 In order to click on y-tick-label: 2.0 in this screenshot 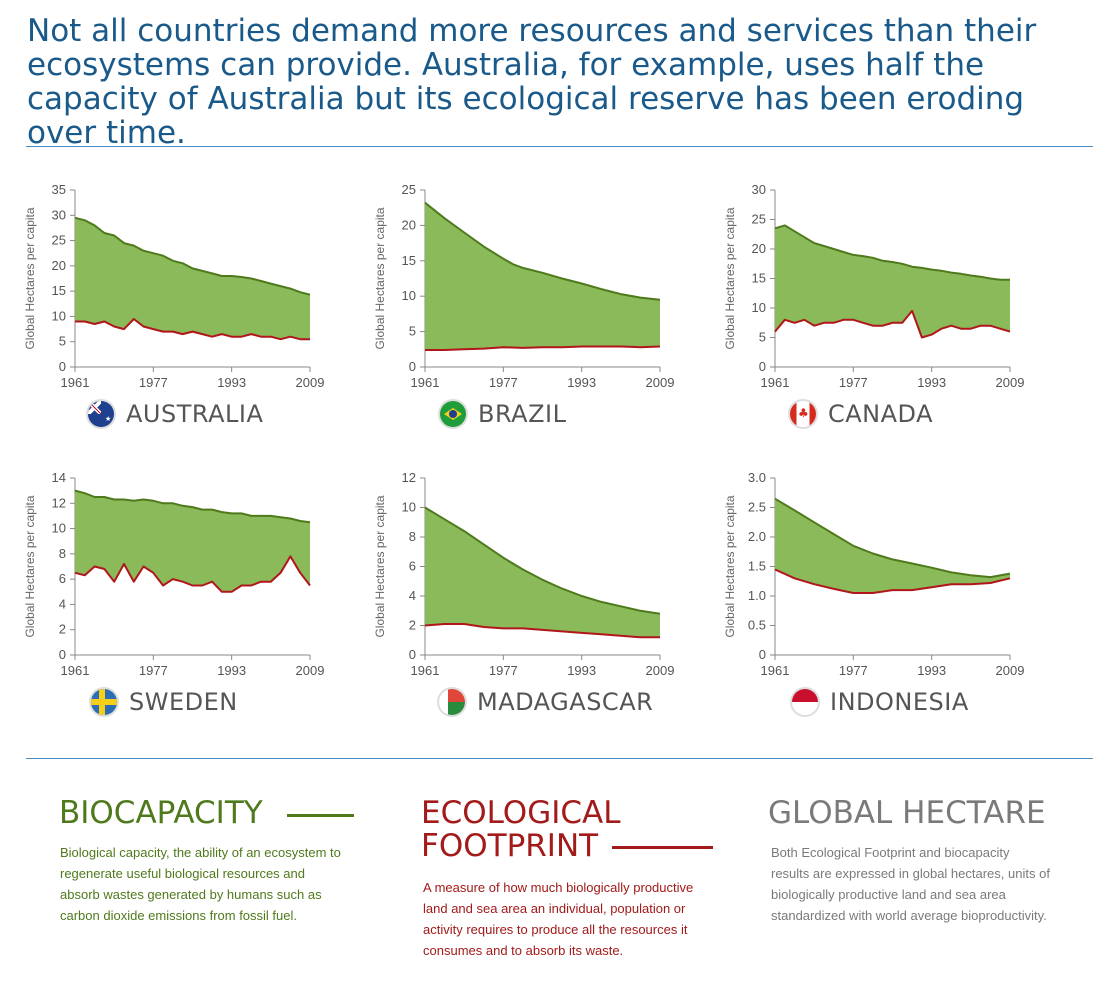, I will do `click(757, 536)`.